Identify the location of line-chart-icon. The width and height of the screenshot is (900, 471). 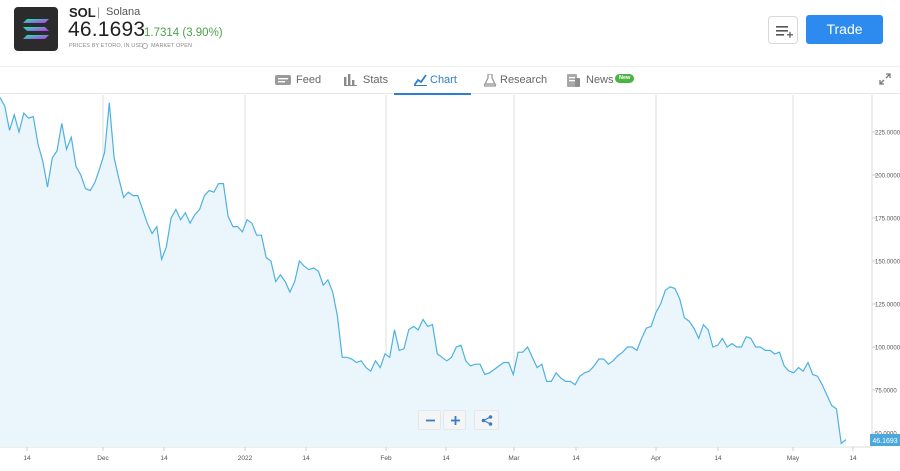
(420, 80).